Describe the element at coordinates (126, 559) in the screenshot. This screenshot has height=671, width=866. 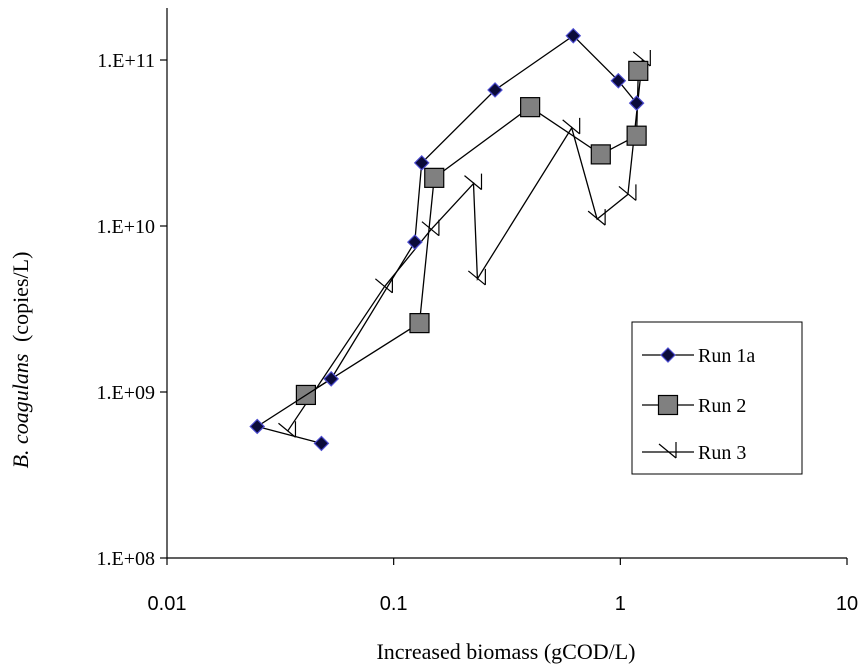
I see `y-tick-label: 1.E+08` at that location.